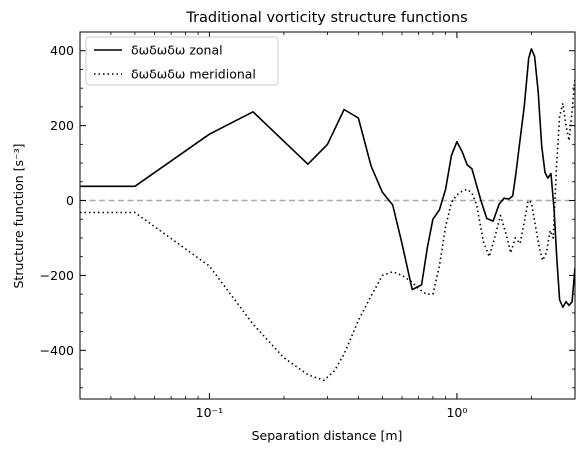 The width and height of the screenshot is (584, 452). Describe the element at coordinates (70, 200) in the screenshot. I see `y-tick-label: 0` at that location.